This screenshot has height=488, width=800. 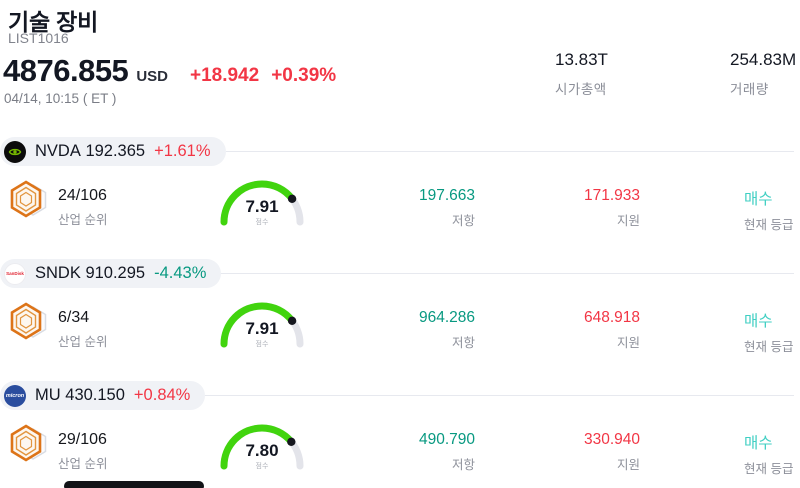 I want to click on change-absolute: +18.942, so click(x=224, y=75).